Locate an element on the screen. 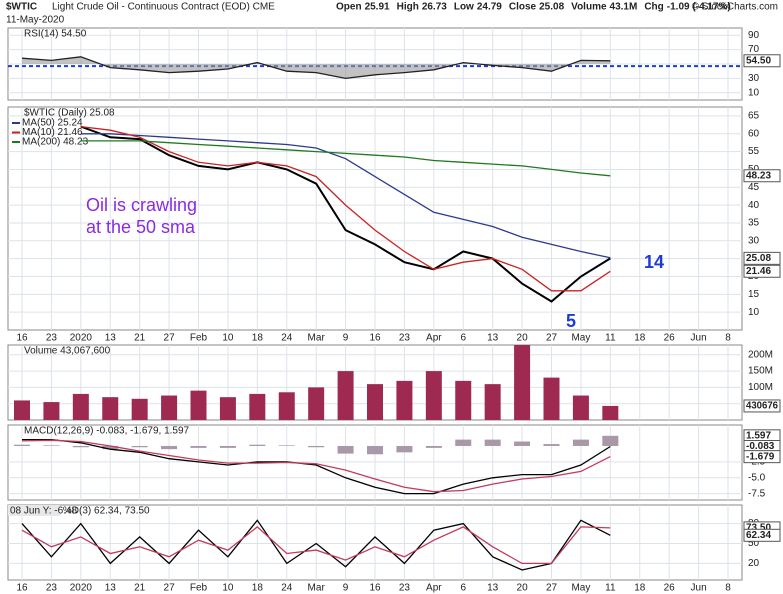 Image resolution: width=783 pixels, height=594 pixels. x-tick-label: May is located at coordinates (580, 588).